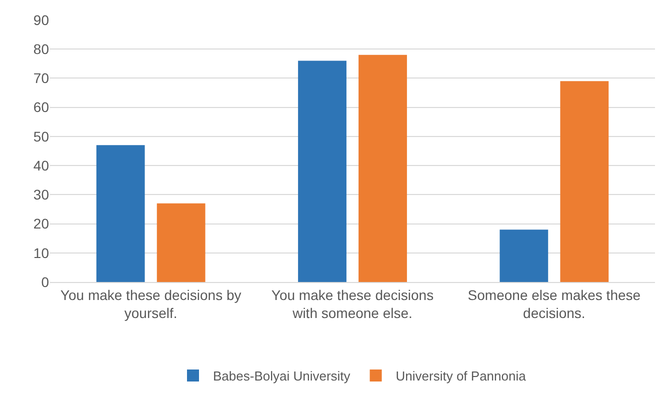  Describe the element at coordinates (41, 78) in the screenshot. I see `y-tick-label: 70` at that location.